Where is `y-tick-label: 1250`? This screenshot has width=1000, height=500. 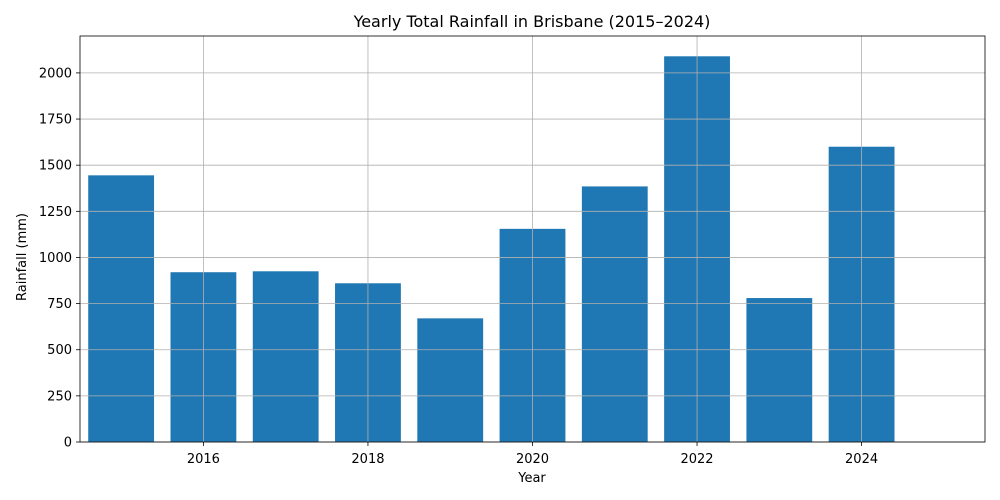 y-tick-label: 1250 is located at coordinates (55, 212).